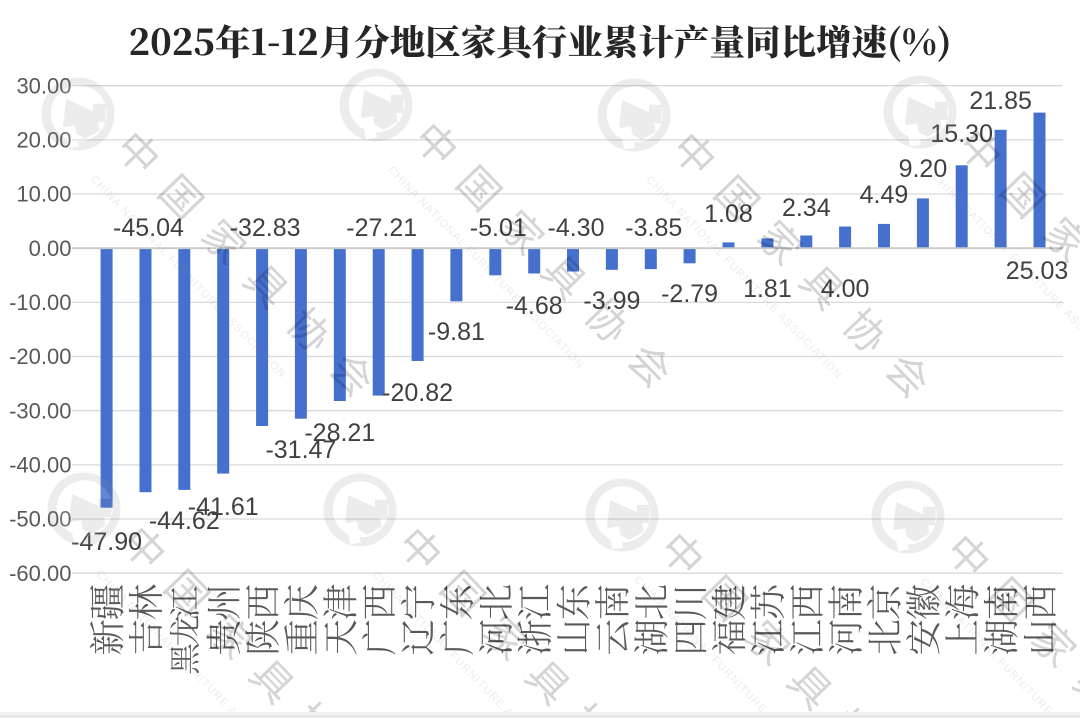 The height and width of the screenshot is (723, 1080). Describe the element at coordinates (300, 450) in the screenshot. I see `svg-text: -31.47` at that location.